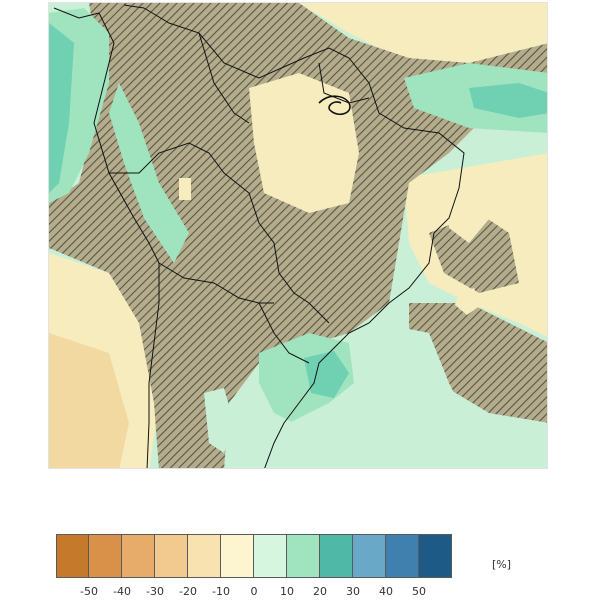  What do you see at coordinates (502, 564) in the screenshot?
I see `colorbar-unit-label: [%]` at bounding box center [502, 564].